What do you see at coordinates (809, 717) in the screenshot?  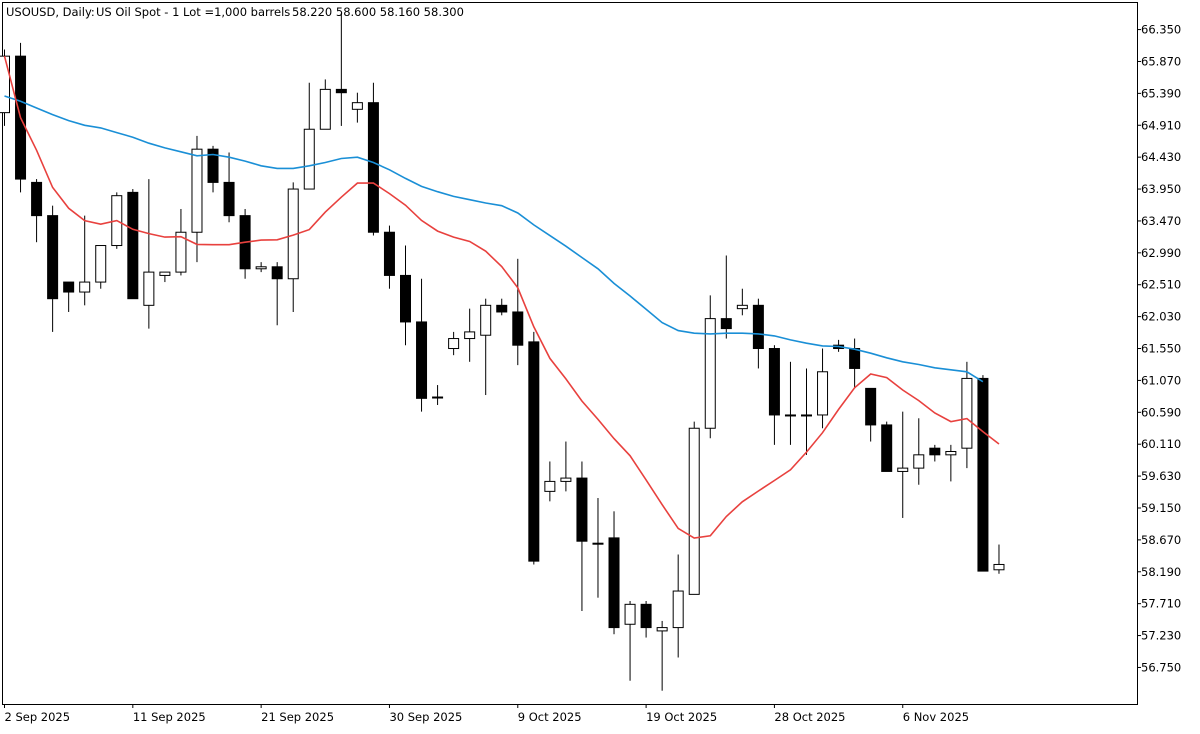 I see `time-tick-label: 28 Oct 2025` at bounding box center [809, 717].